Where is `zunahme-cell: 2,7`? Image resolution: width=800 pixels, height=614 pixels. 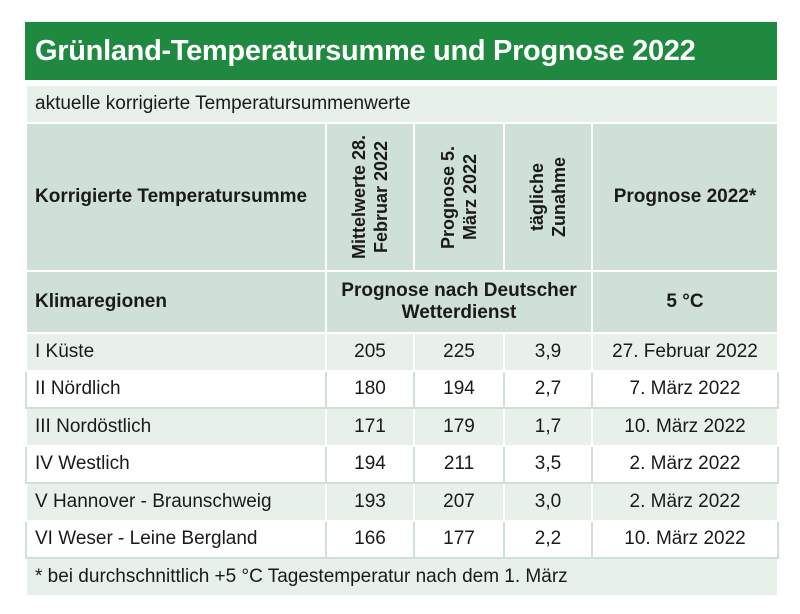 zunahme-cell: 2,7 is located at coordinates (548, 389).